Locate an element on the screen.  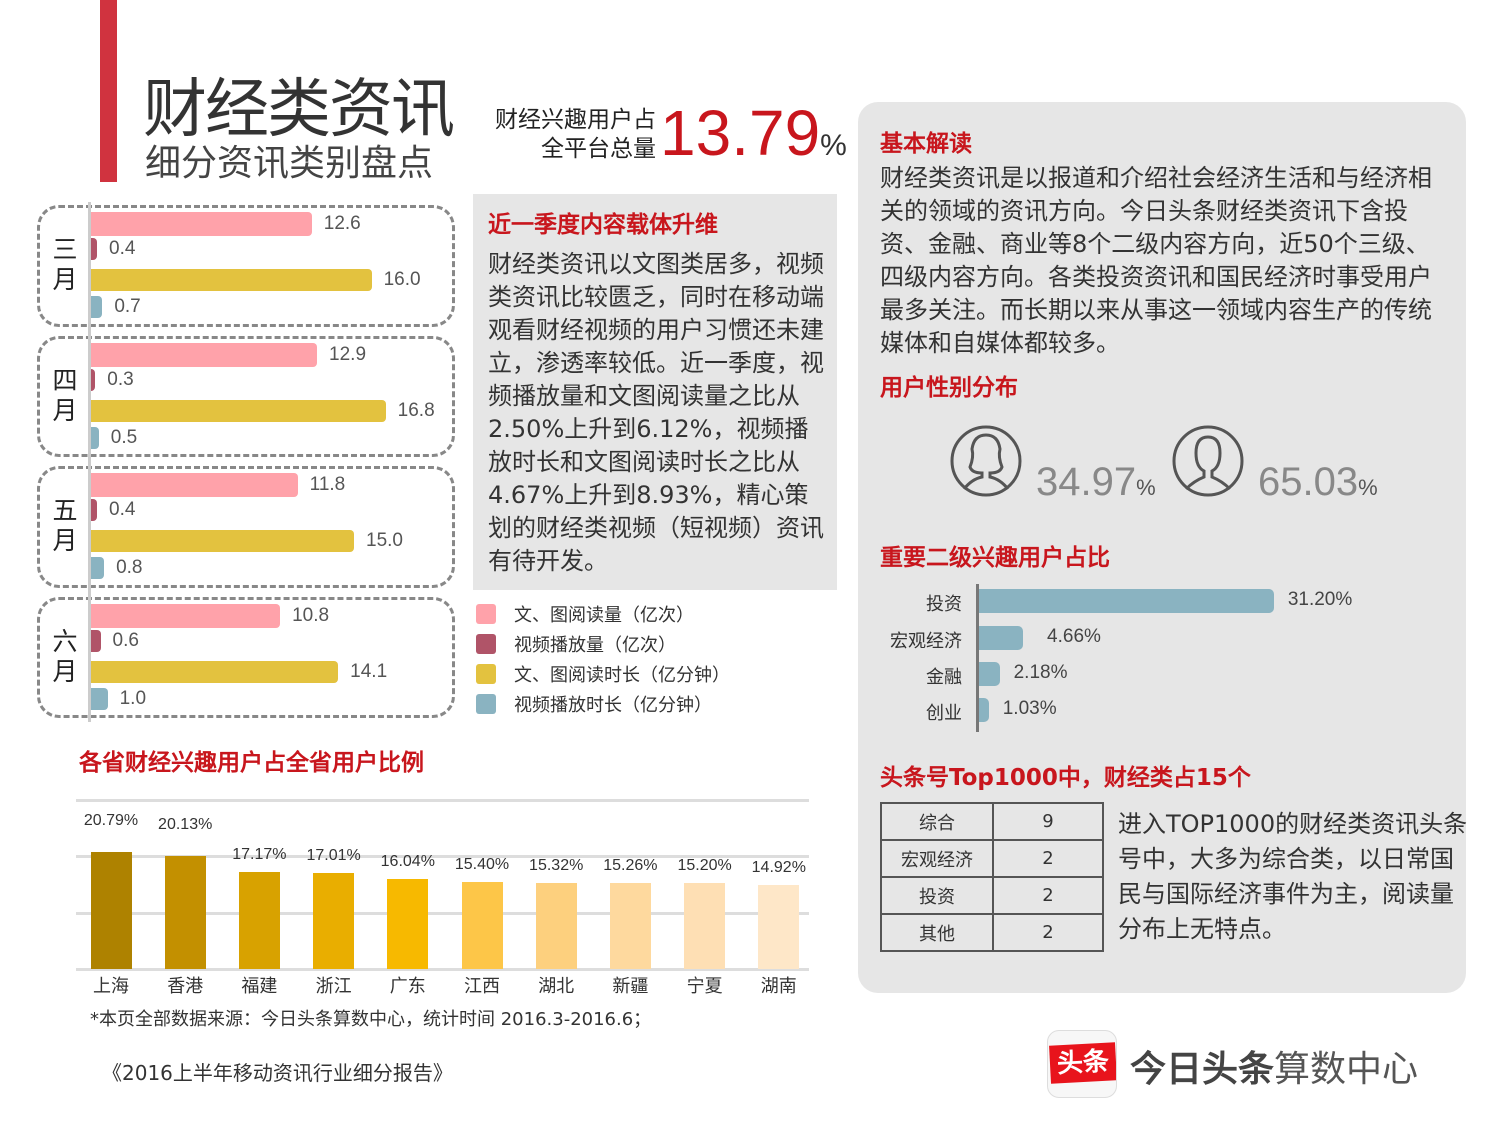
female-share-unit: % is located at coordinates (1146, 487).